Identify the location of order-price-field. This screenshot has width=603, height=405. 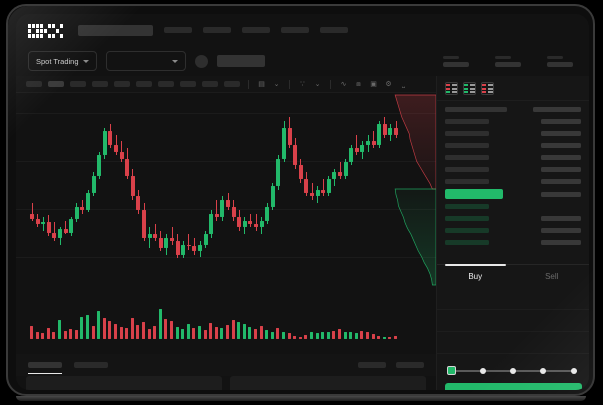
(513, 299).